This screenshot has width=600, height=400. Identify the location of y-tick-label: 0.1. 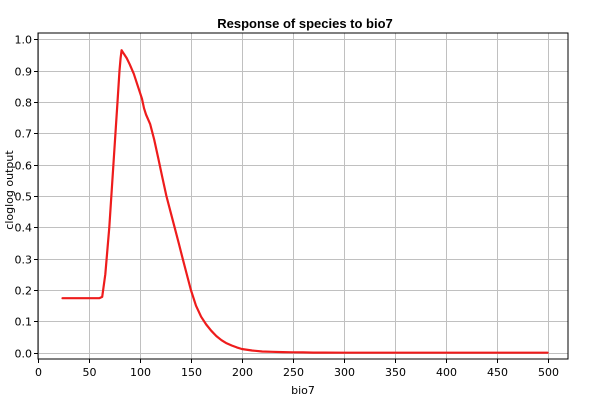
(24, 322).